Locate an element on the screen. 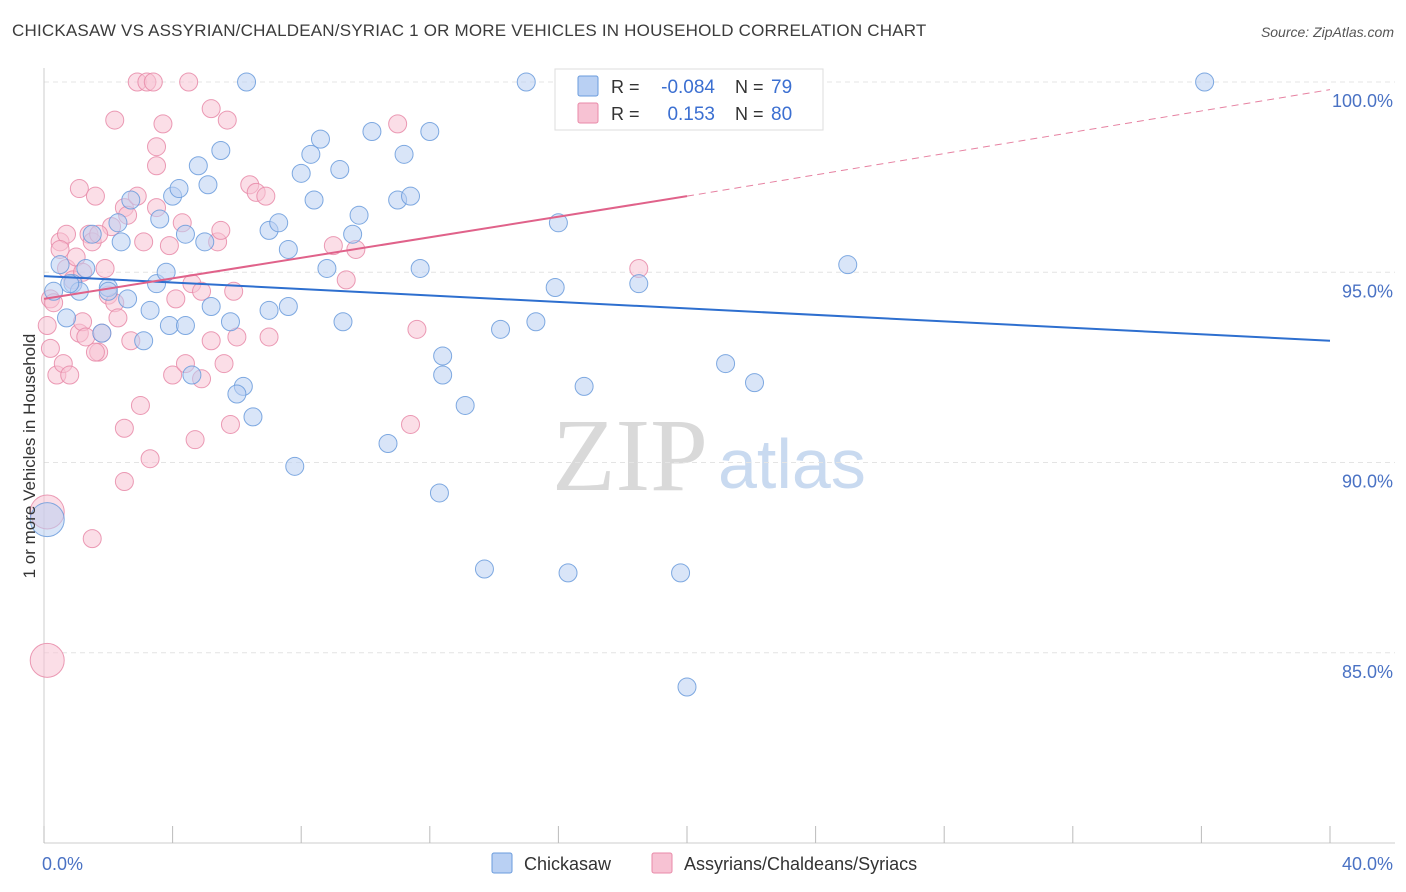  legend-swatch-chickasaw is located at coordinates (502, 863).